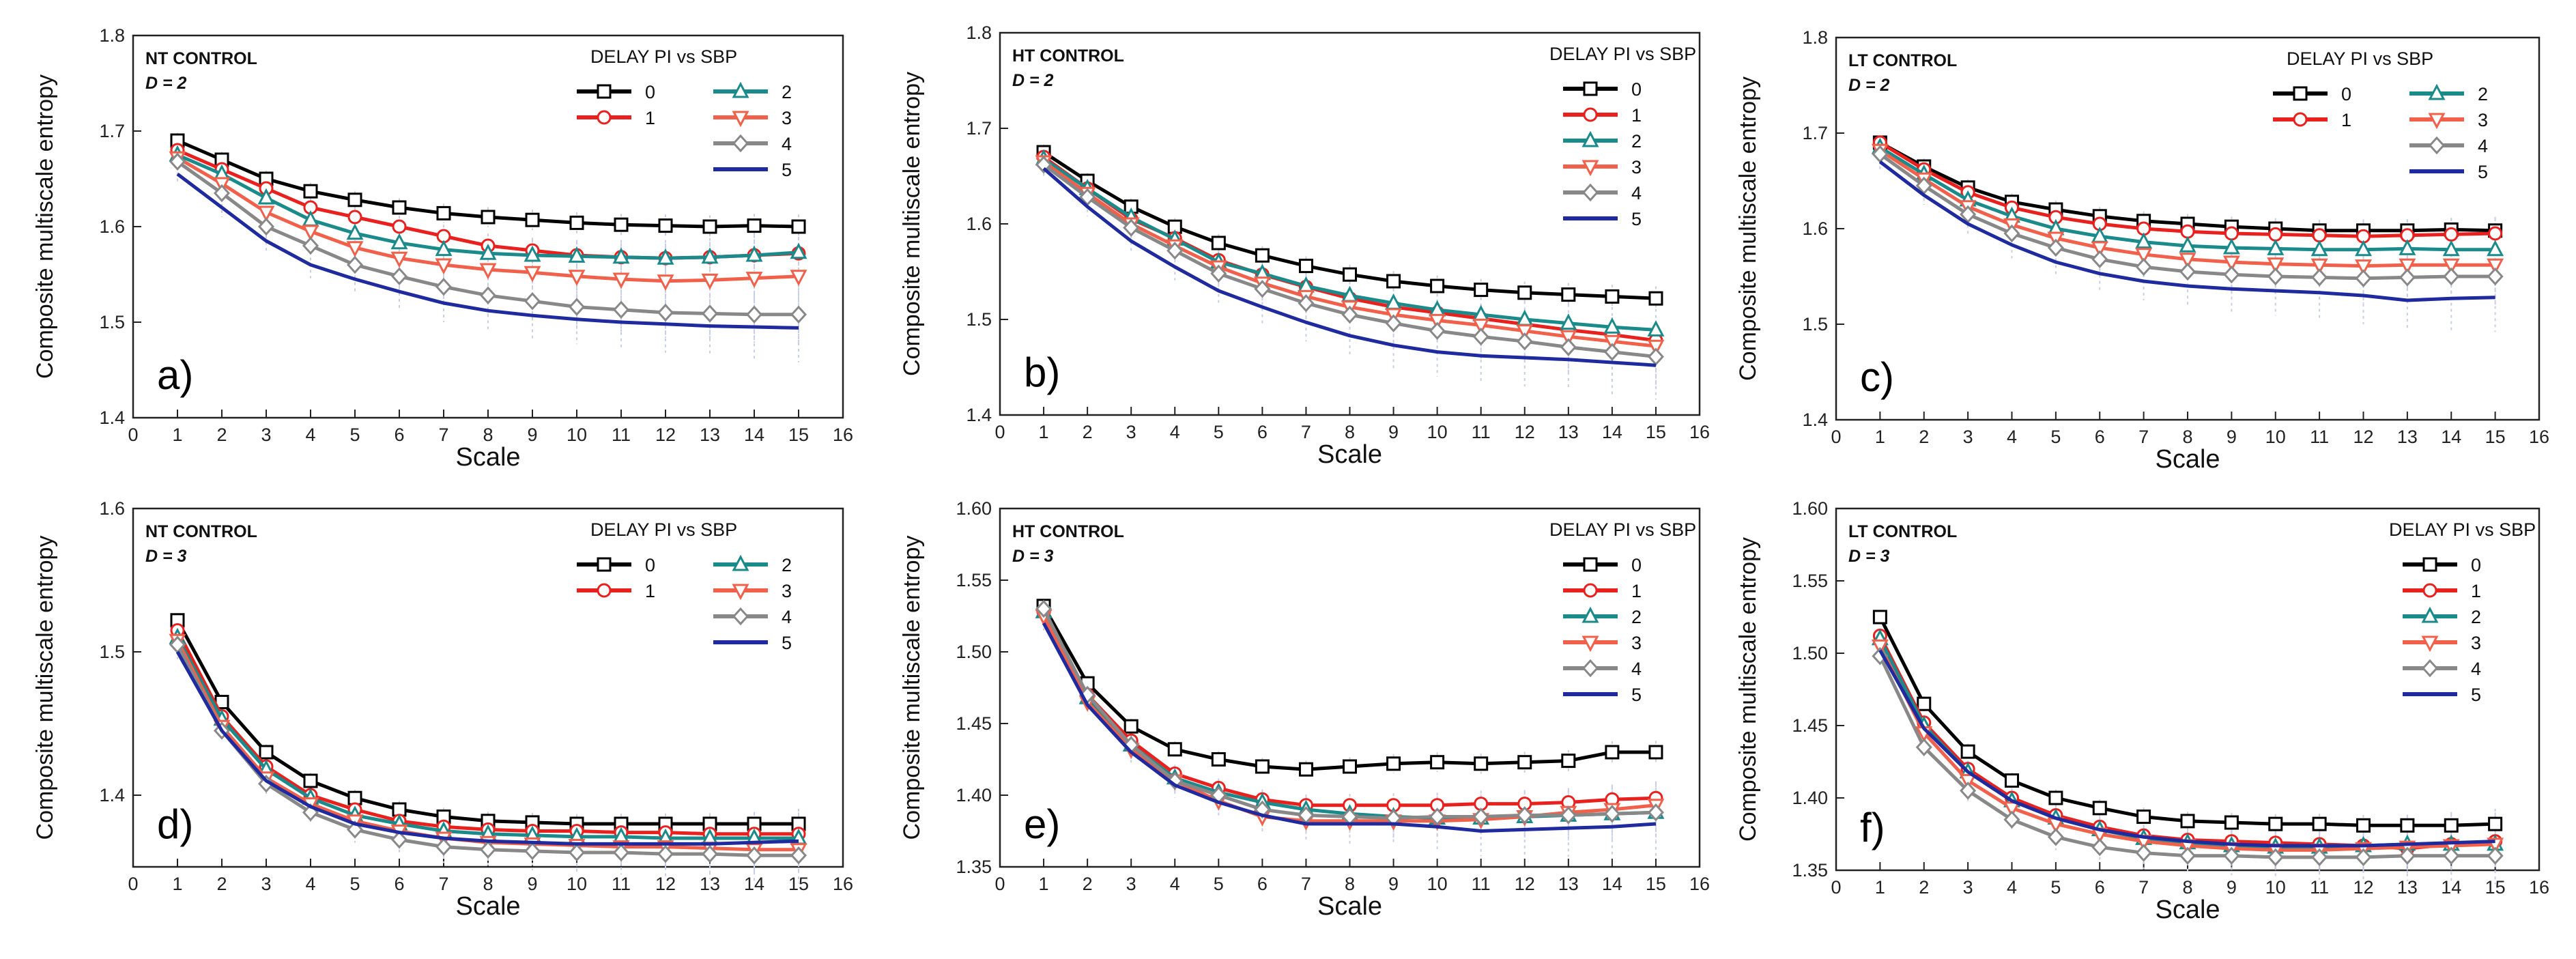 Image resolution: width=2576 pixels, height=959 pixels. Describe the element at coordinates (487, 458) in the screenshot. I see `x-axis-label: Scale` at that location.